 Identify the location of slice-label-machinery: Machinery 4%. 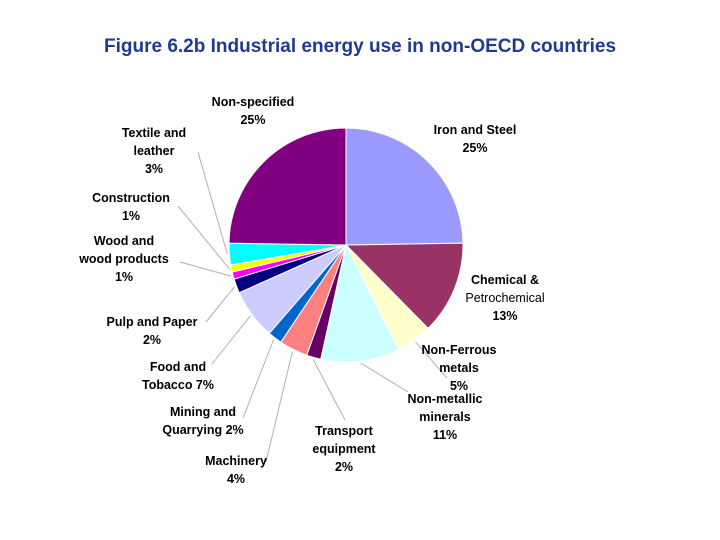
(236, 470).